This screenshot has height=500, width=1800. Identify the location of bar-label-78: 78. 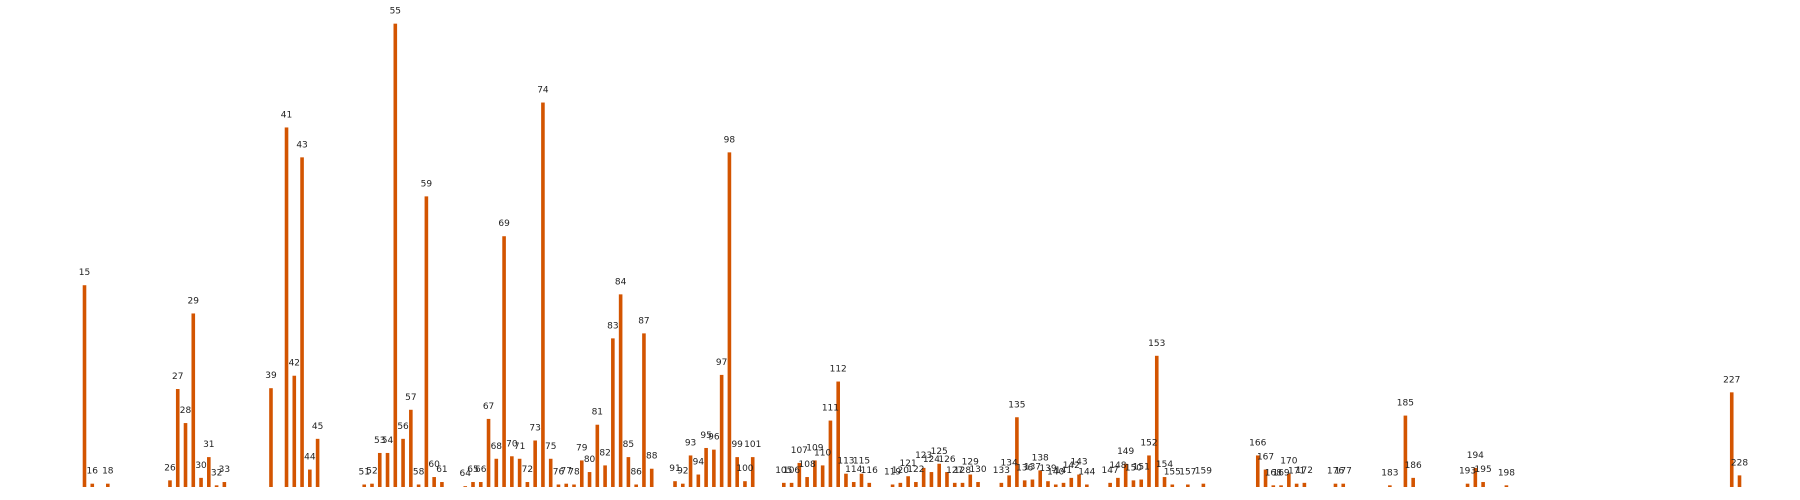
(574, 473).